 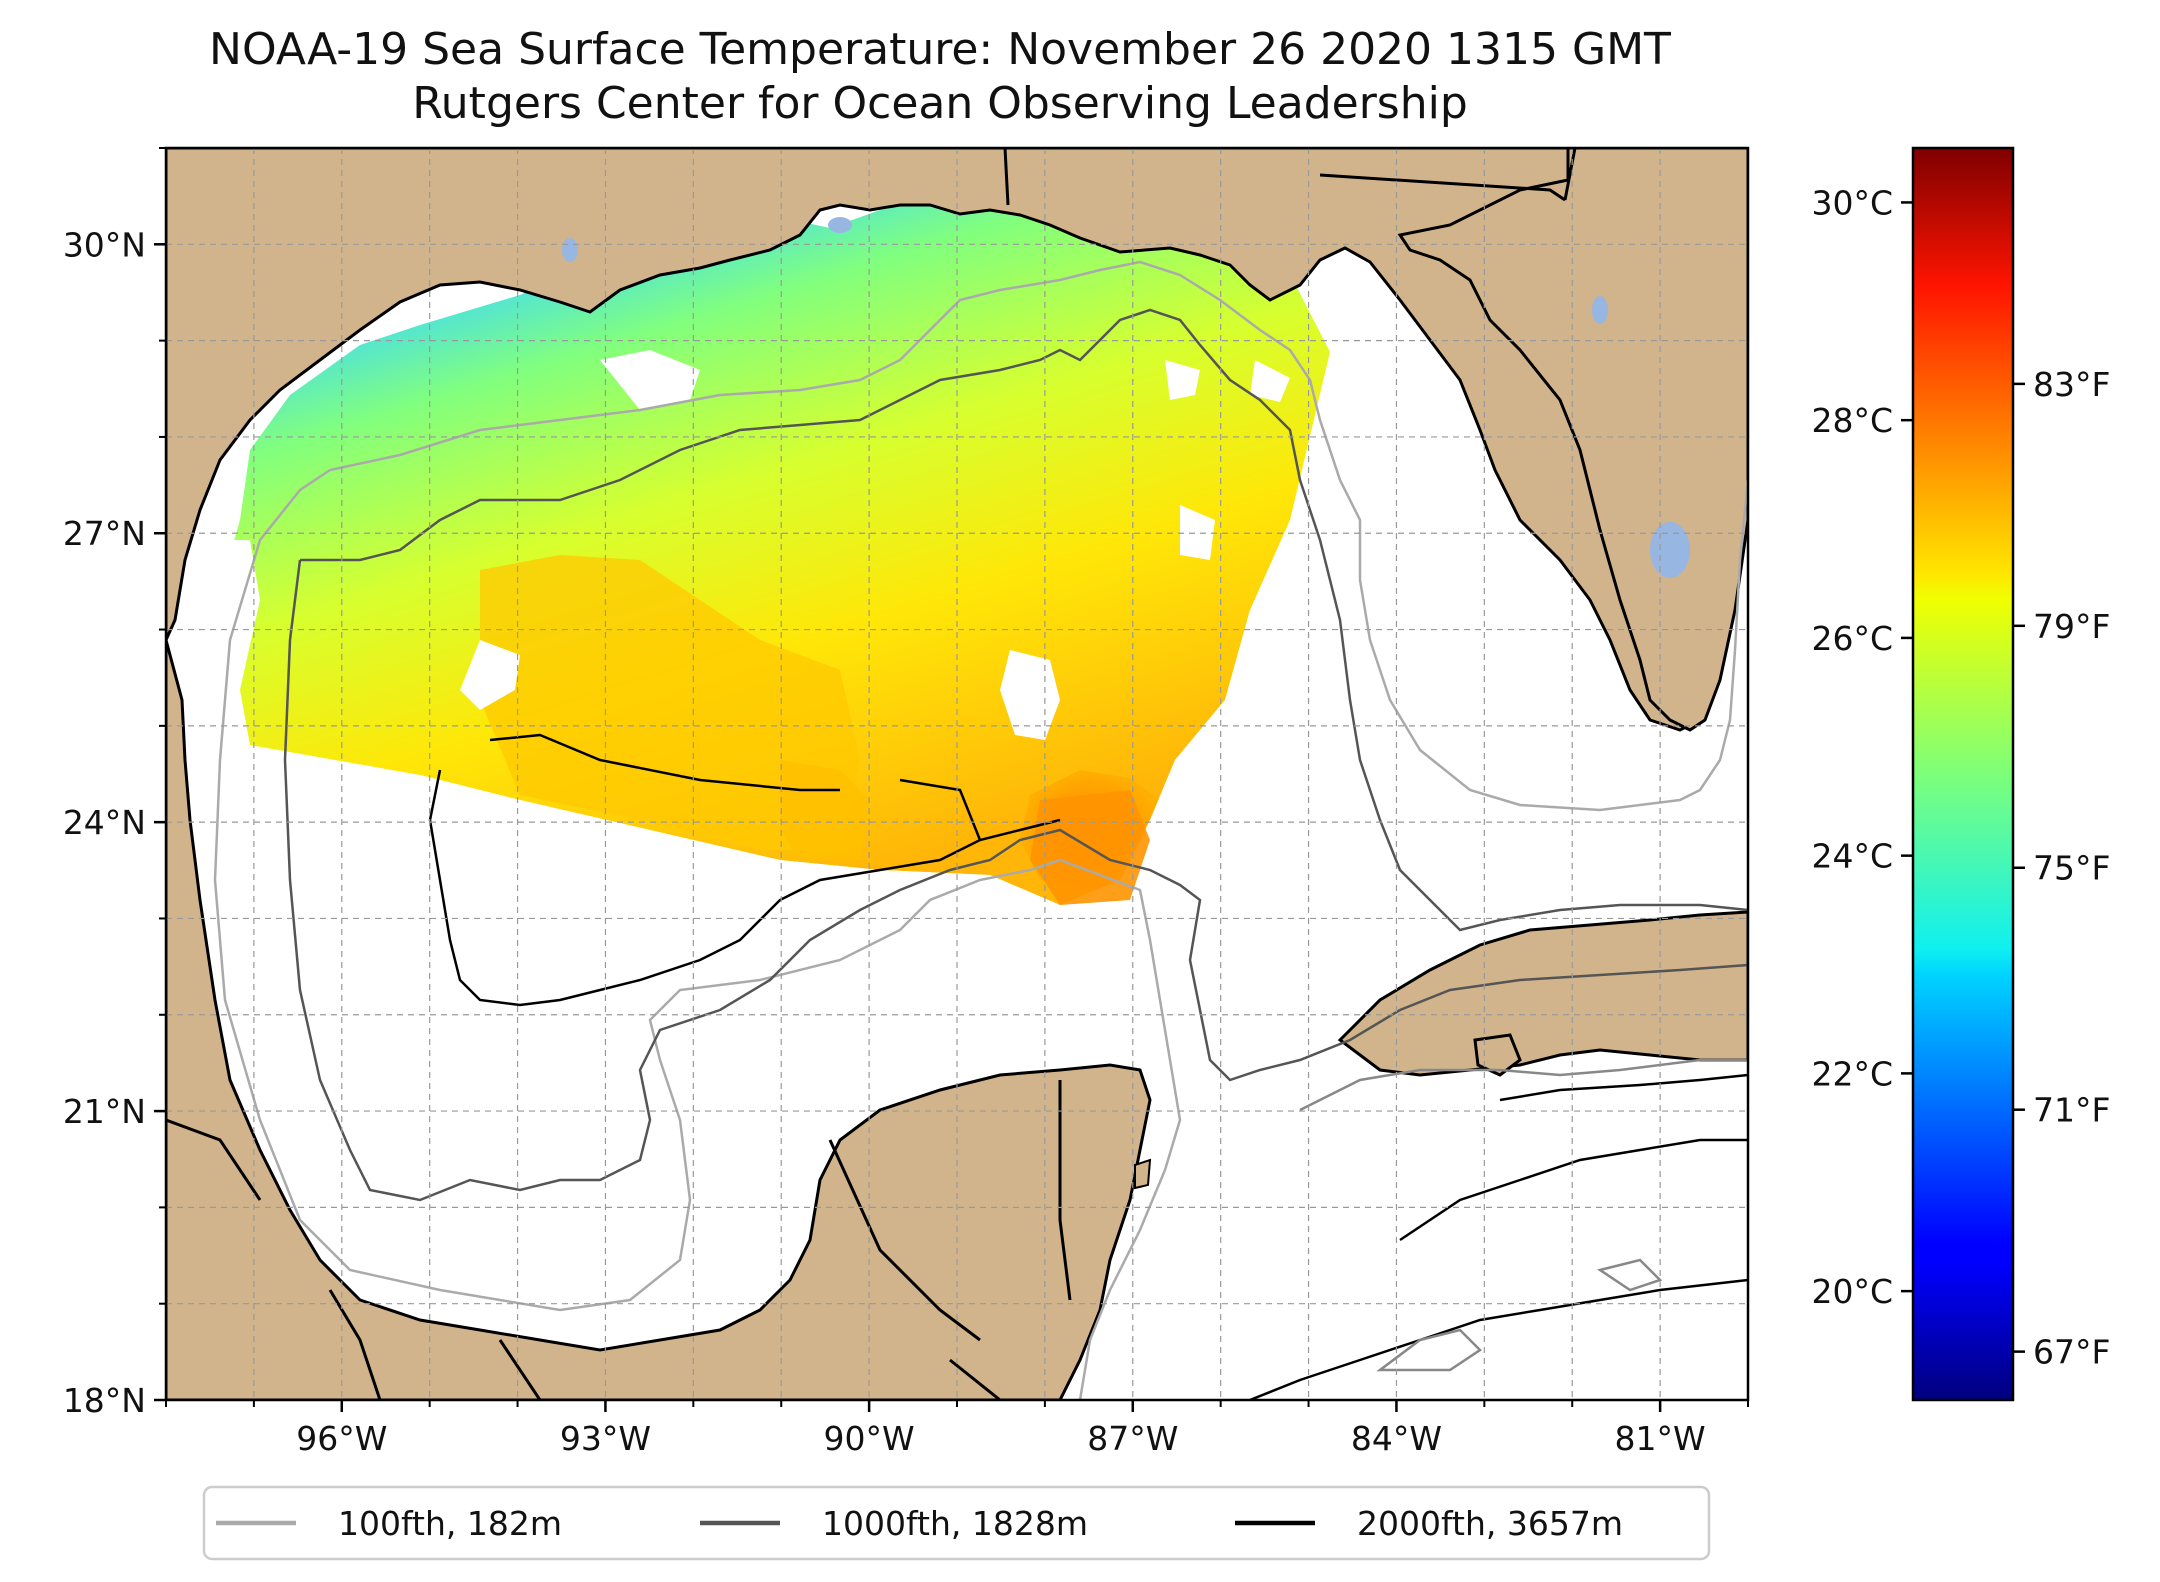 What do you see at coordinates (1132, 1438) in the screenshot?
I see `lon-tick-label: 87°W` at bounding box center [1132, 1438].